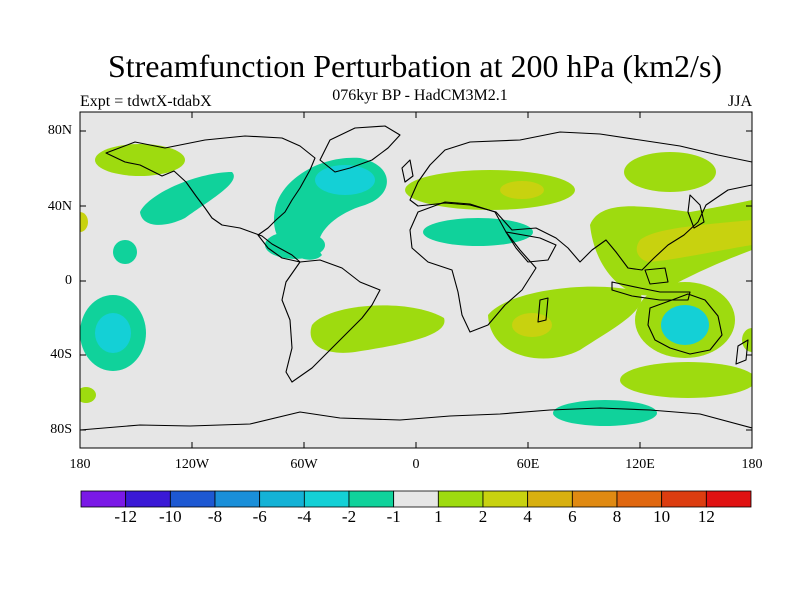 The image size is (800, 600). Describe the element at coordinates (617, 516) in the screenshot. I see `colorbar-label-11: 8` at that location.